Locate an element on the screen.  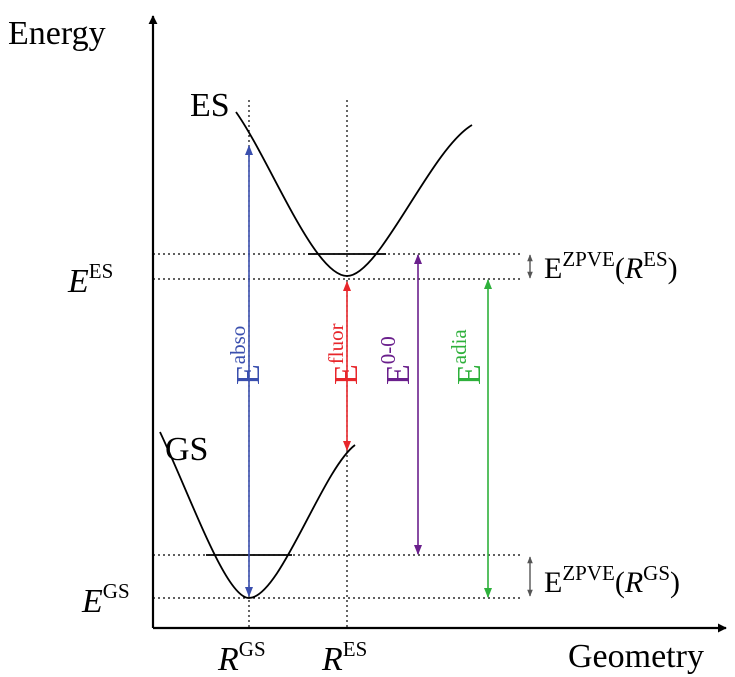
x-axis-label: Geometry is located at coordinates (636, 656).